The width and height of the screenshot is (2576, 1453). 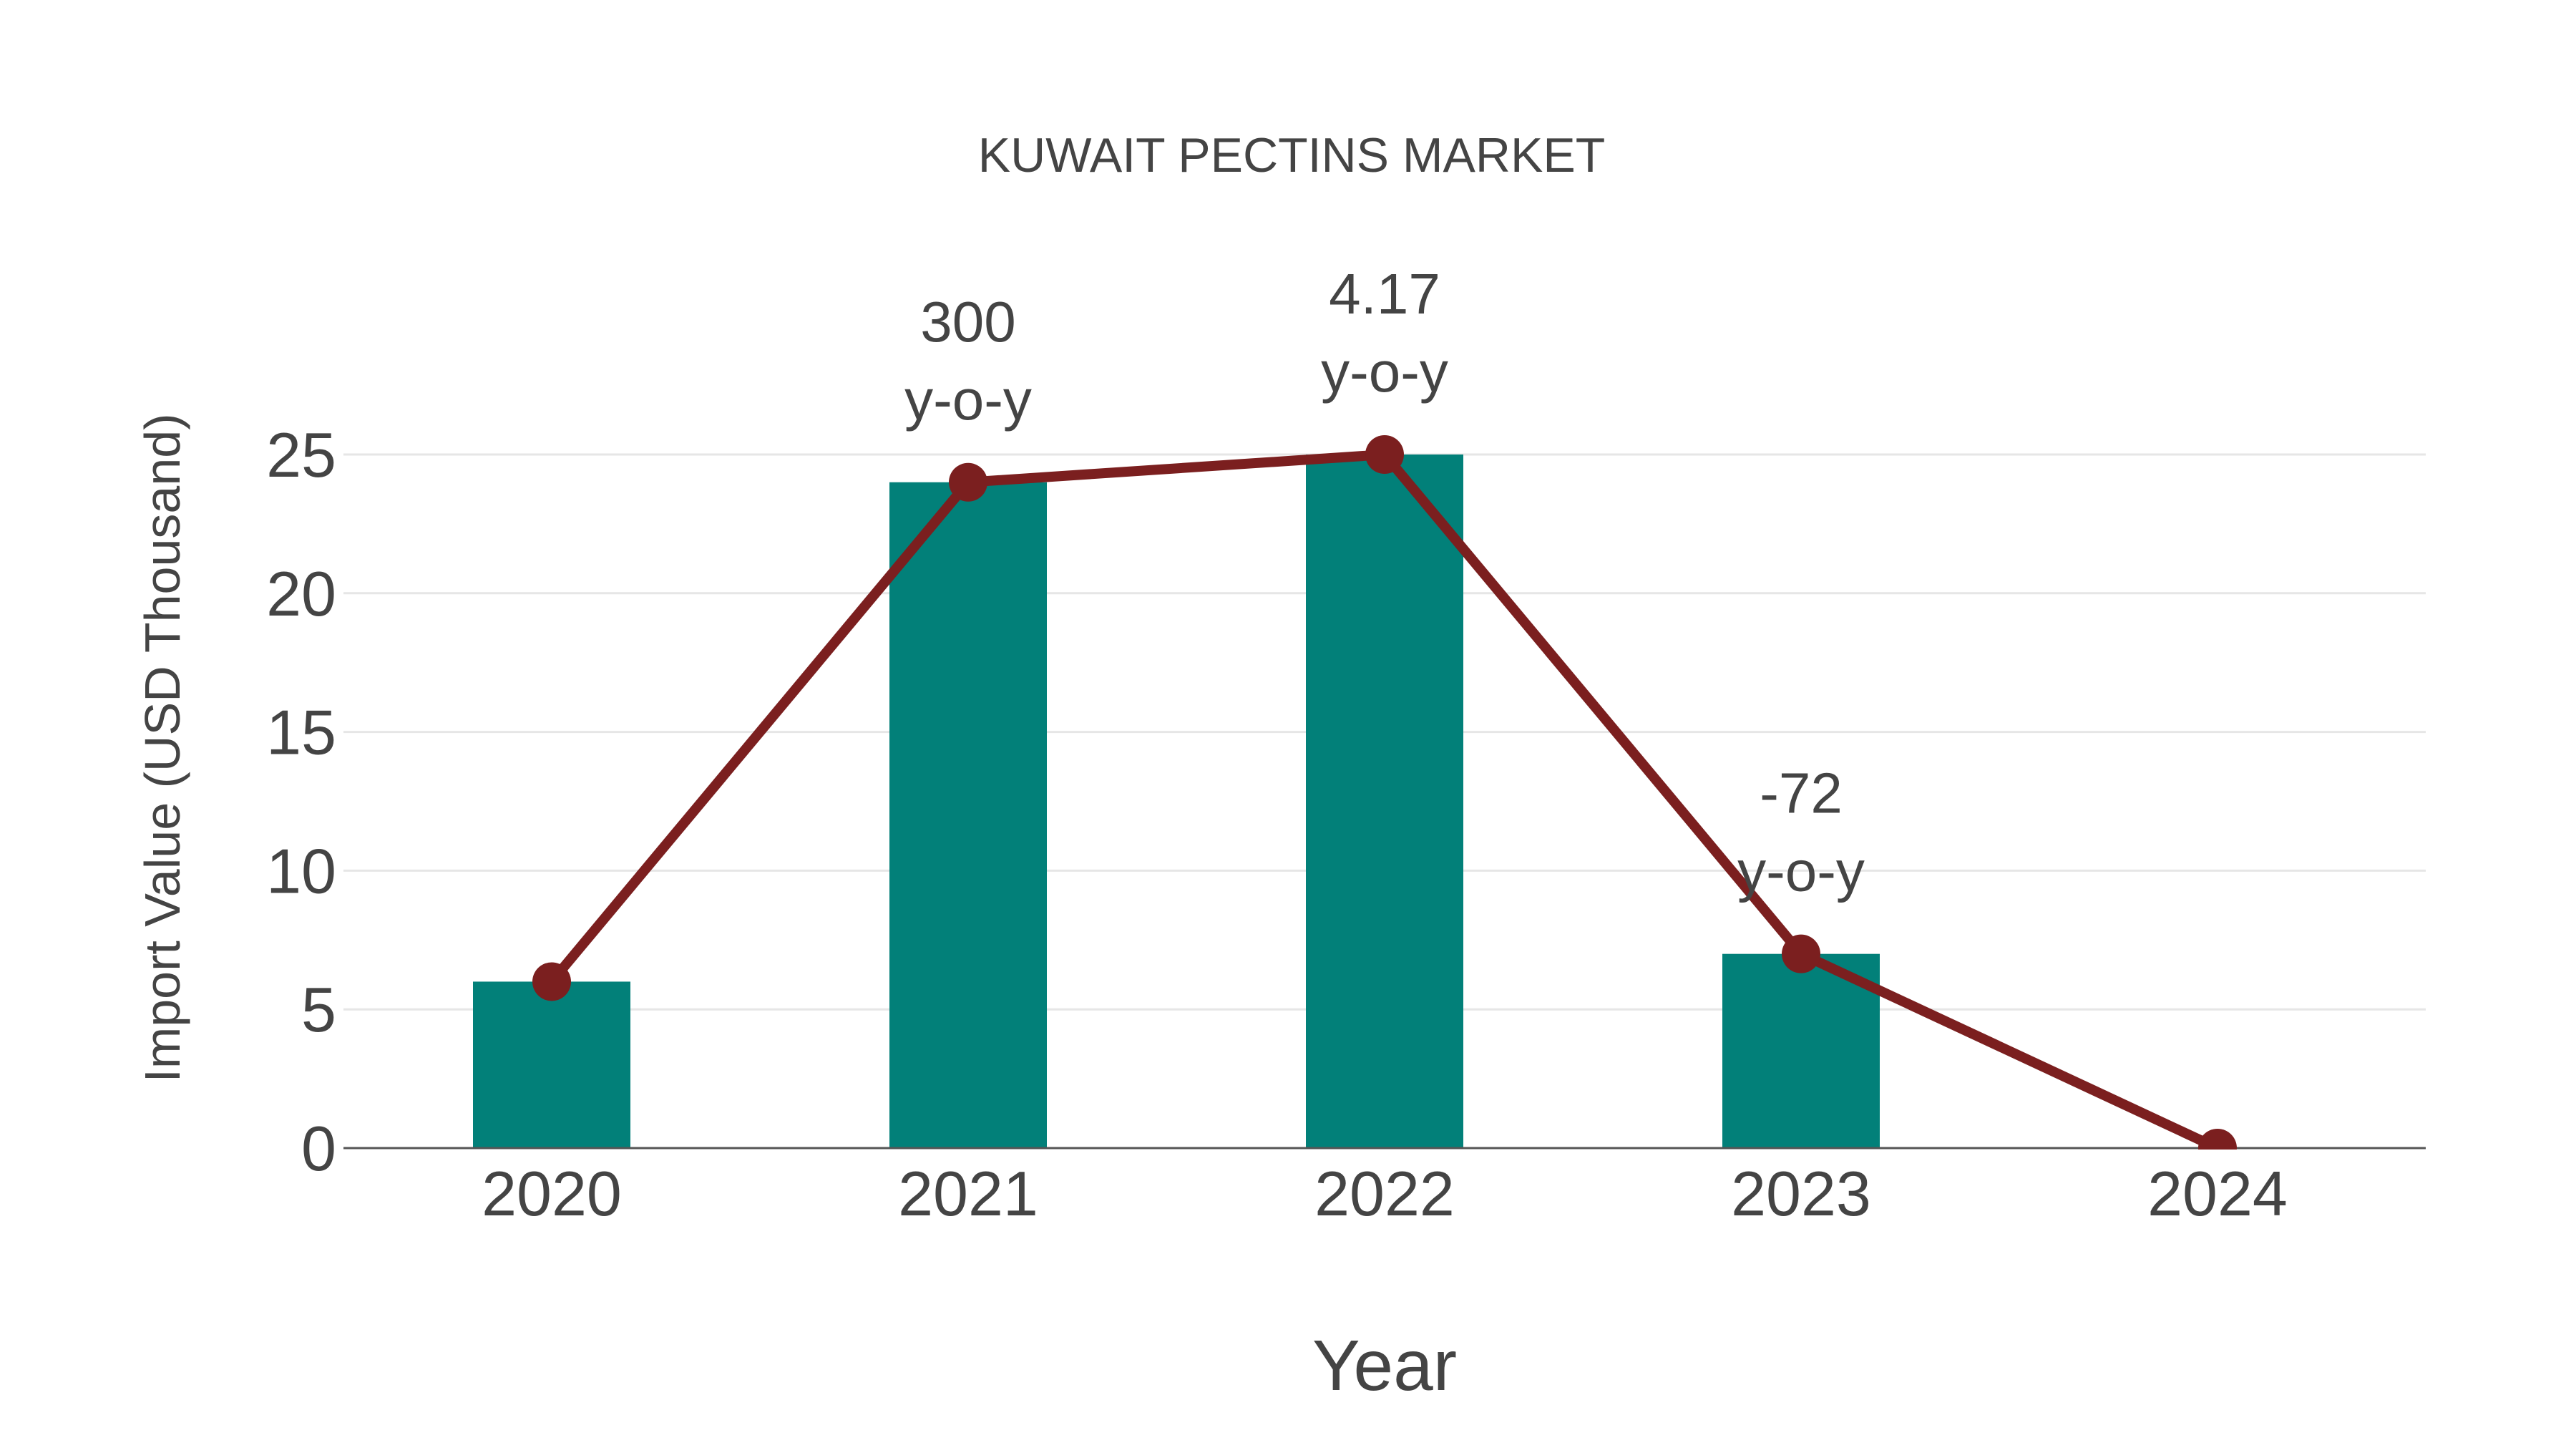 I want to click on x-tick-label: 2020, so click(x=552, y=1193).